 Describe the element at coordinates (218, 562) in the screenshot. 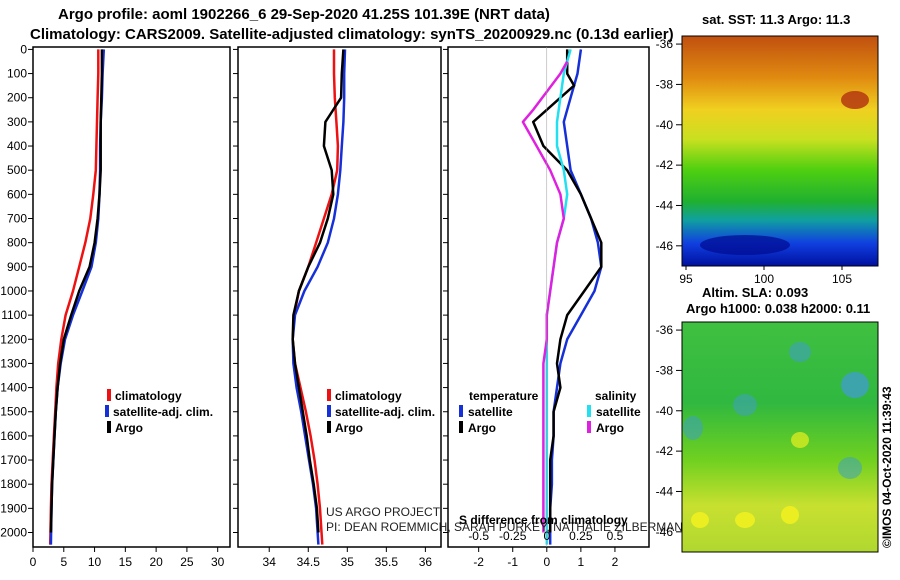

I see `x-tick-label: 30` at that location.